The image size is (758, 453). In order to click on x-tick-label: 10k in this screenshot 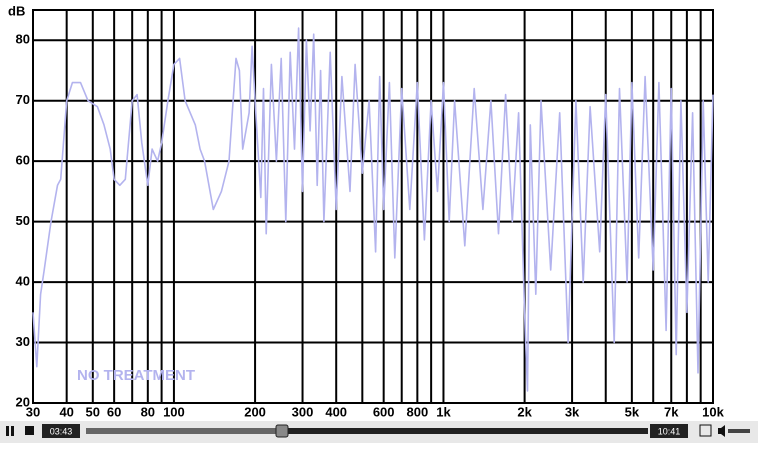, I will do `click(713, 411)`.